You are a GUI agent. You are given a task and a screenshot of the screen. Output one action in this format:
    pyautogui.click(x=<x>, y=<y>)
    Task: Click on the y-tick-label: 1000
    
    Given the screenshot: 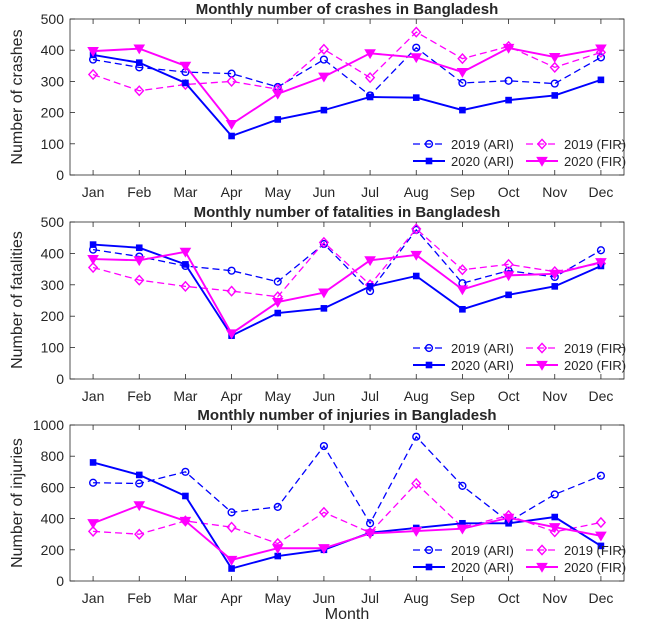 What is the action you would take?
    pyautogui.click(x=48, y=425)
    